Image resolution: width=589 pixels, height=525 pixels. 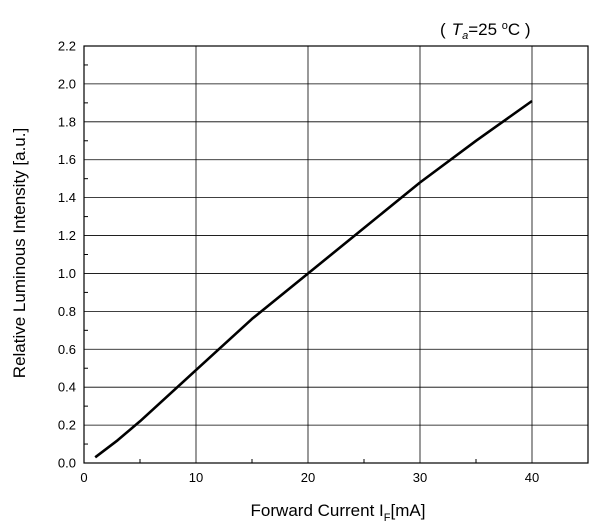 What do you see at coordinates (67, 425) in the screenshot?
I see `y-tick-label: 0.2` at bounding box center [67, 425].